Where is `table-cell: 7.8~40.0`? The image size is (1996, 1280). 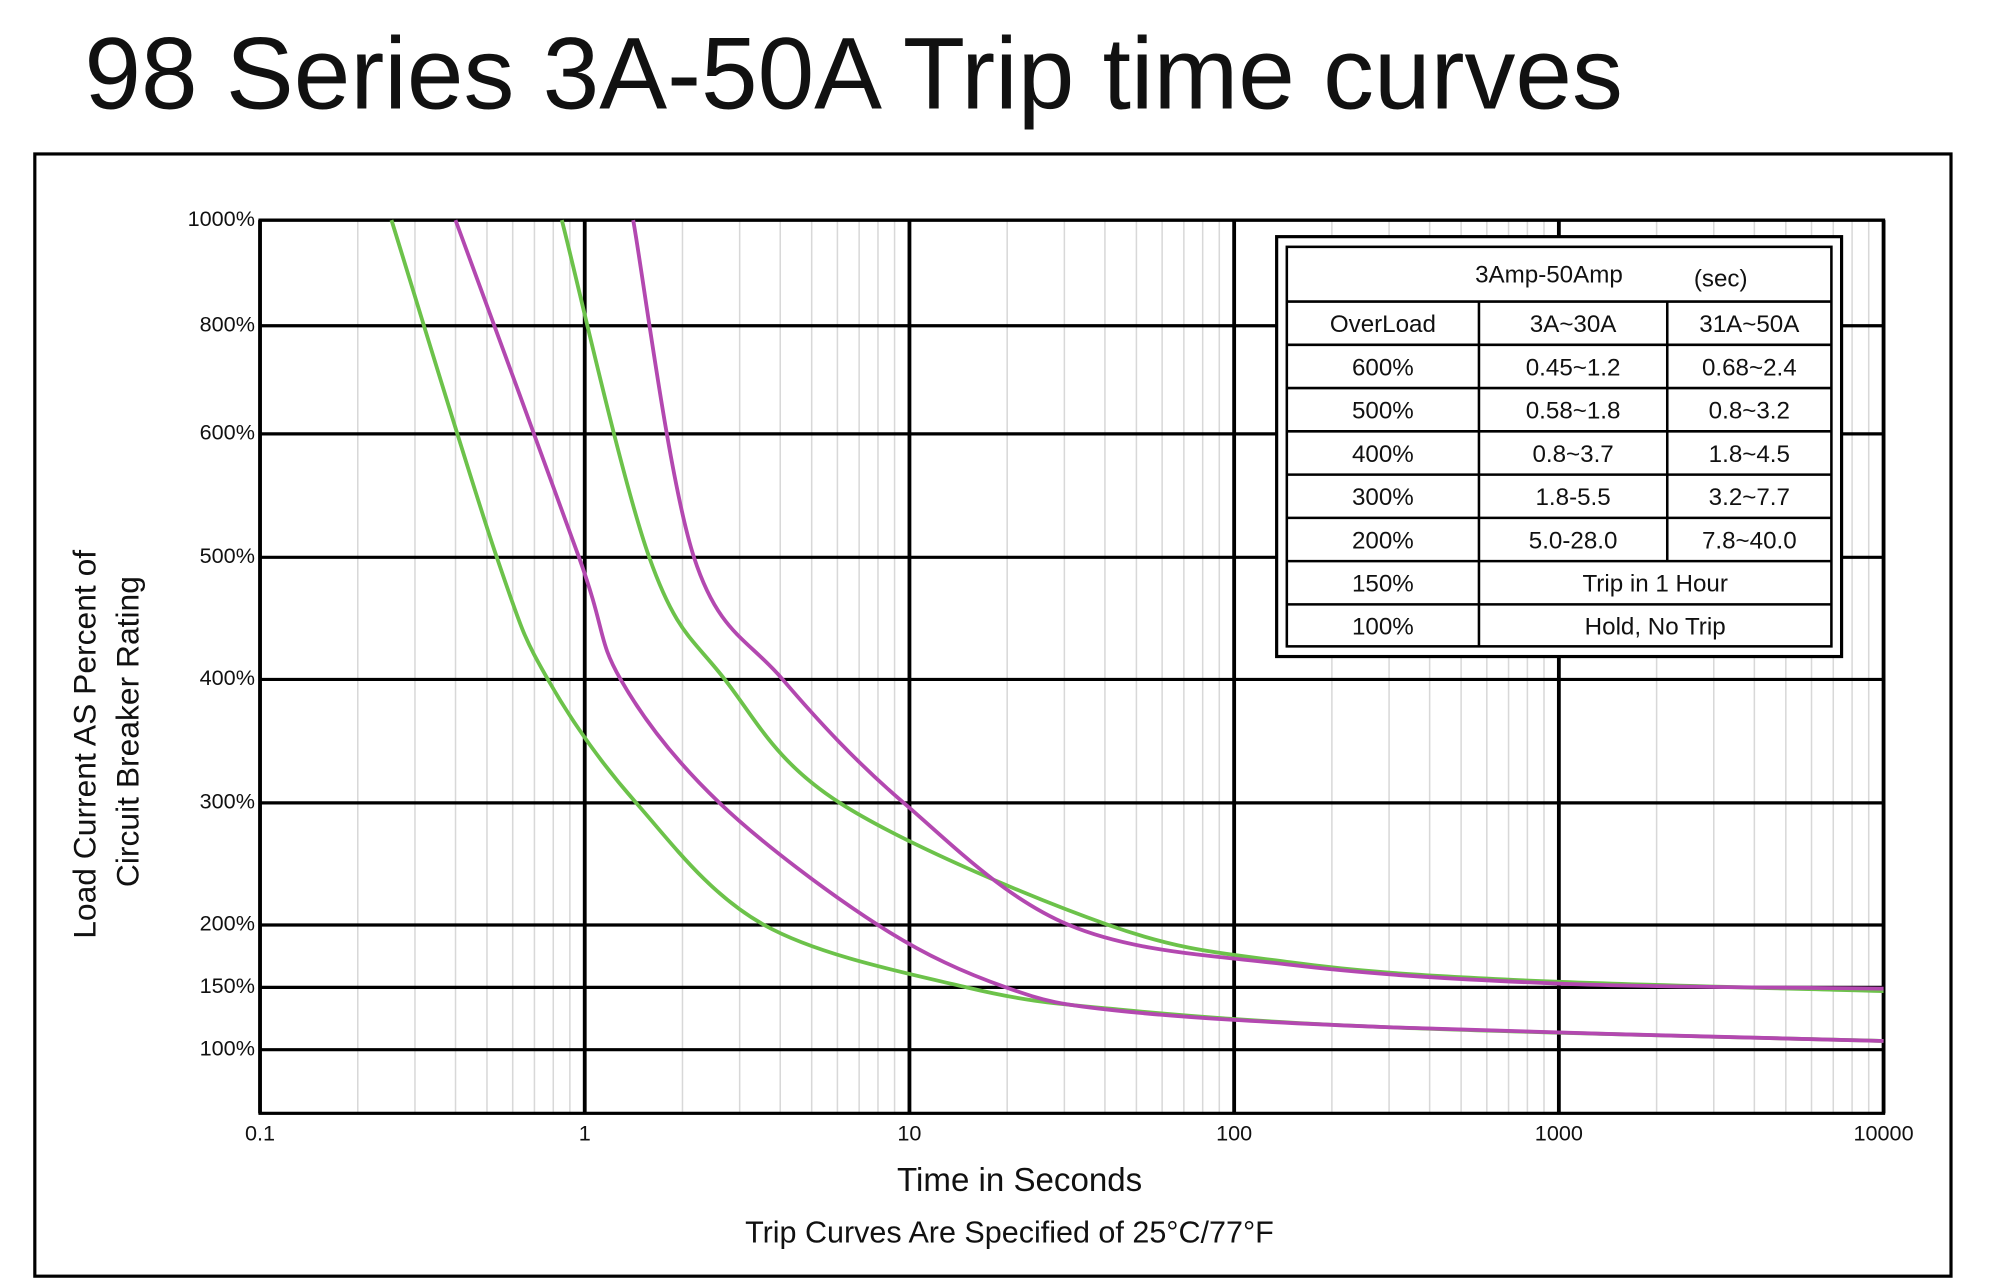
table-cell: 7.8~40.0 is located at coordinates (1749, 540).